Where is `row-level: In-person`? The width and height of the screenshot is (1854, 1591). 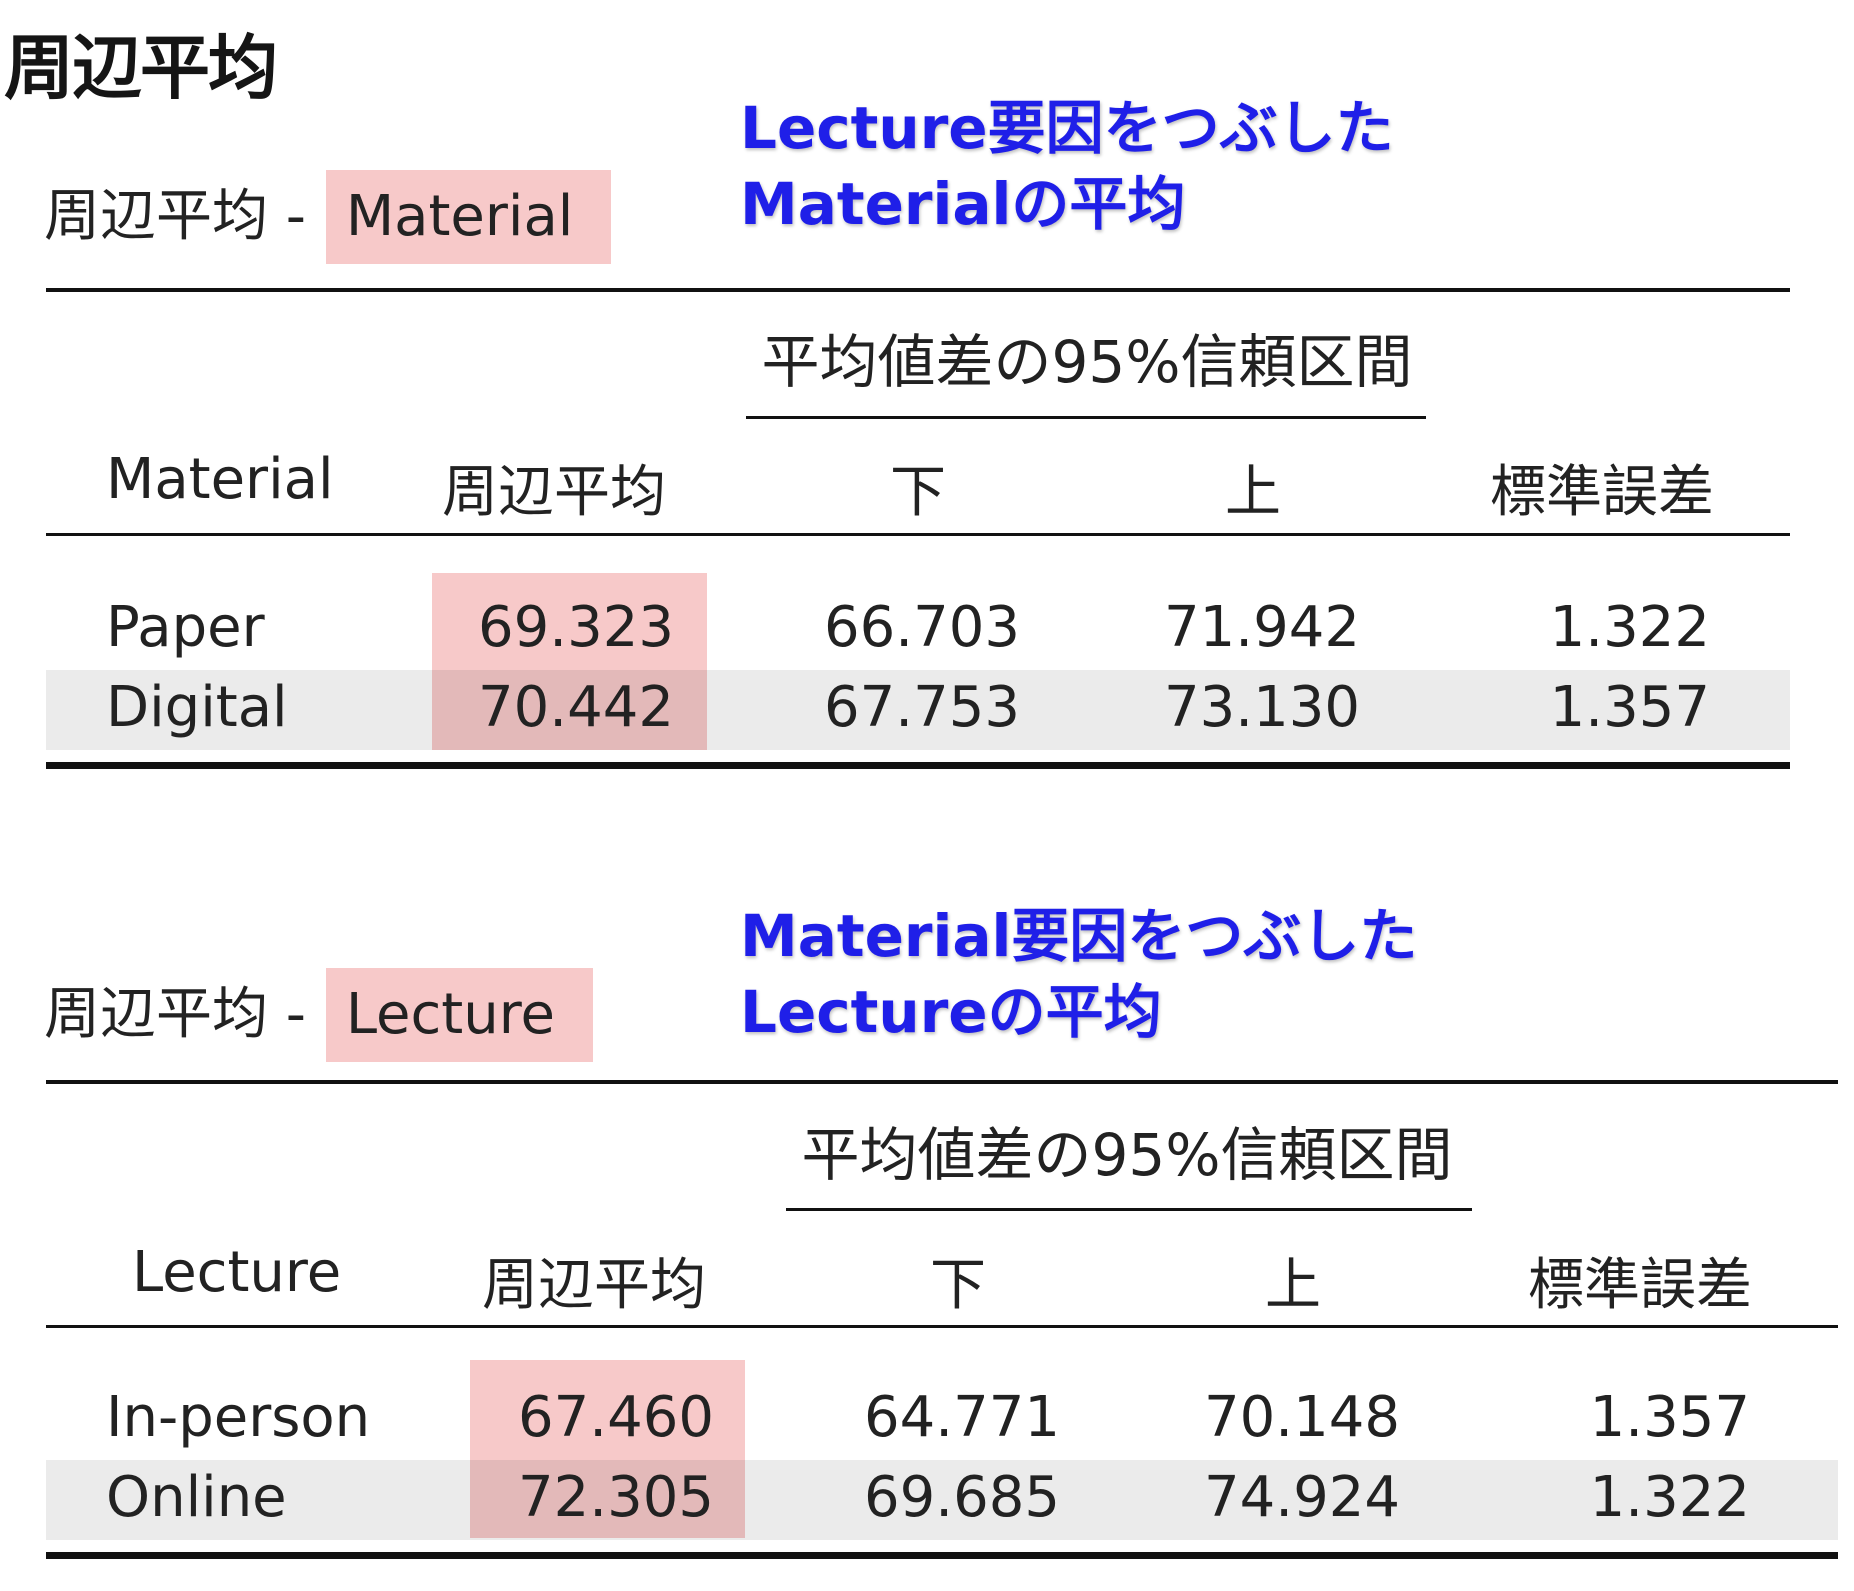
row-level: In-person is located at coordinates (238, 1417).